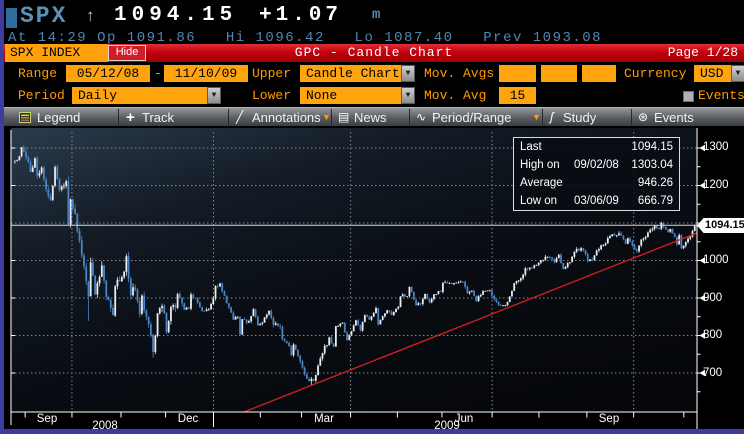  What do you see at coordinates (286, 117) in the screenshot?
I see `toolbar-annotations: Annotations` at bounding box center [286, 117].